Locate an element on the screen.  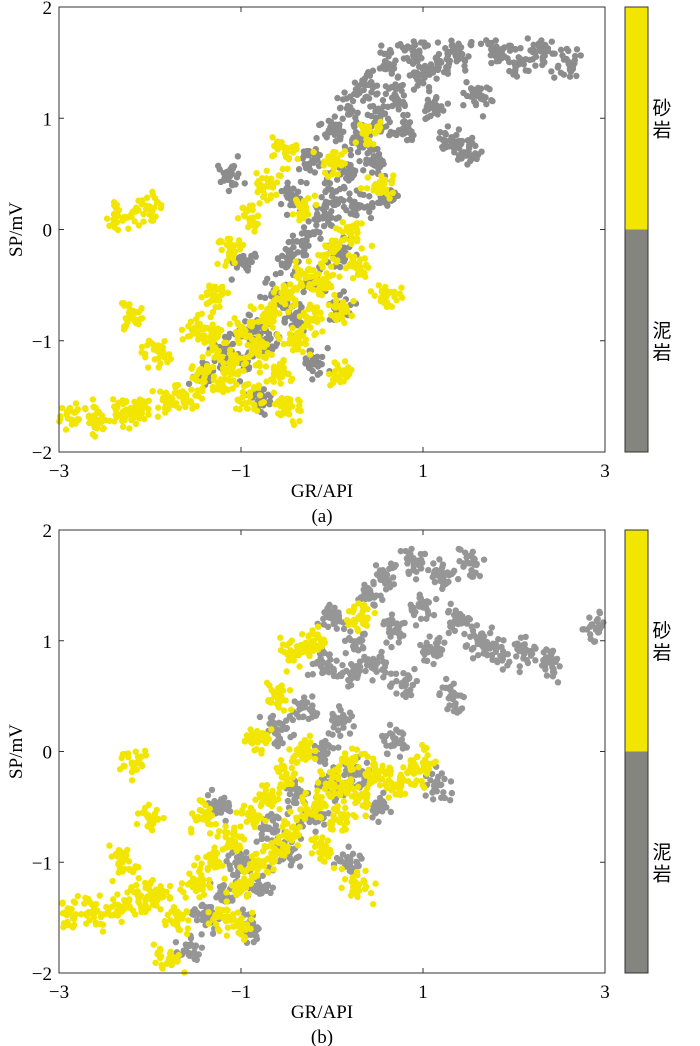
colorbar-mudstone-swatch is located at coordinates (636, 862).